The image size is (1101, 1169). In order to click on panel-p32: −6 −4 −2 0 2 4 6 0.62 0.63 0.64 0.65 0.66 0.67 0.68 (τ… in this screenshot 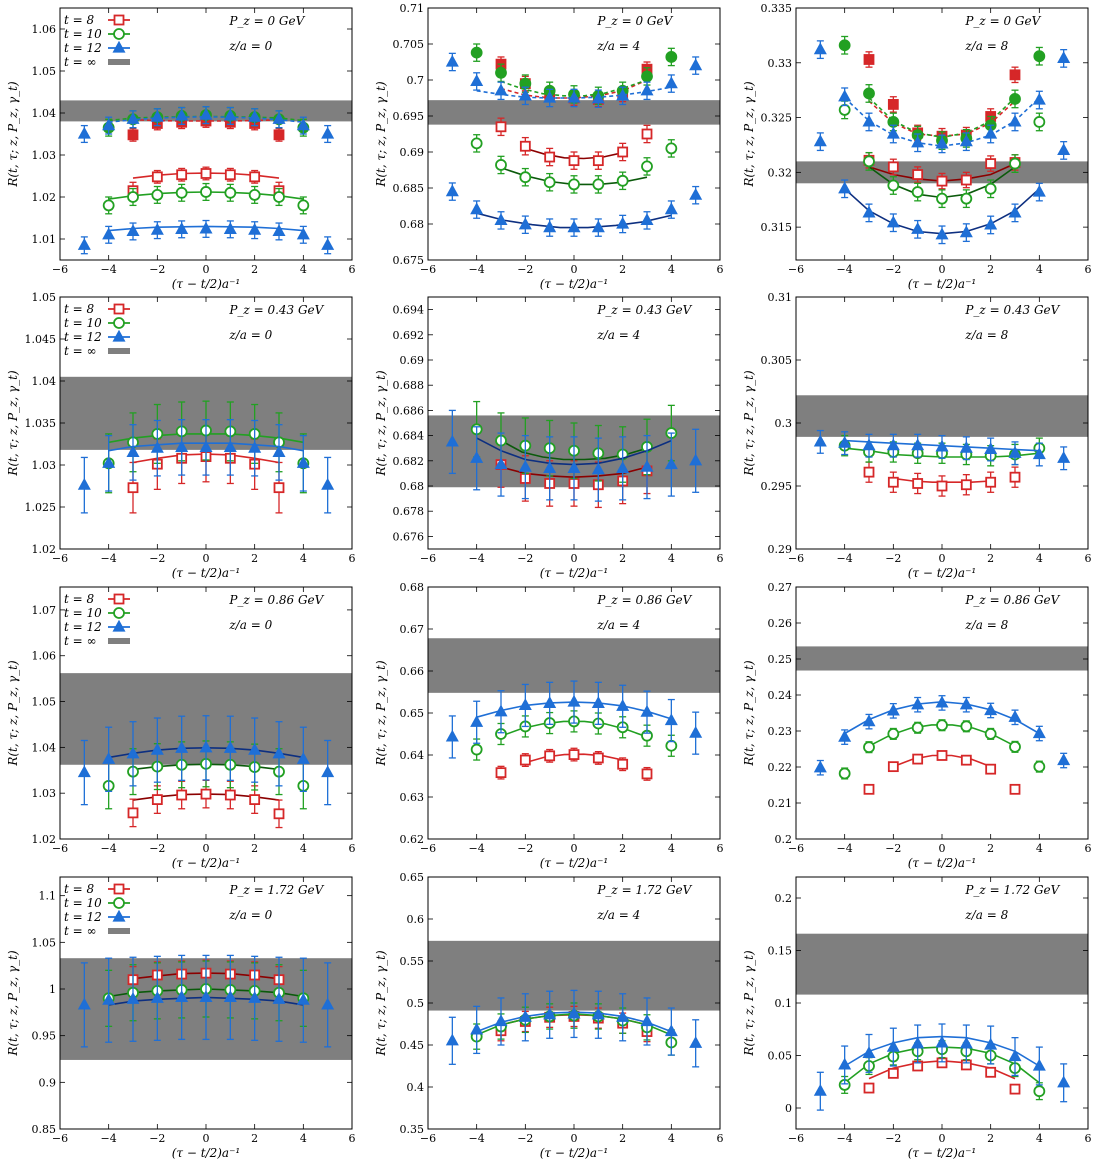, I will do `click(549, 725)`.